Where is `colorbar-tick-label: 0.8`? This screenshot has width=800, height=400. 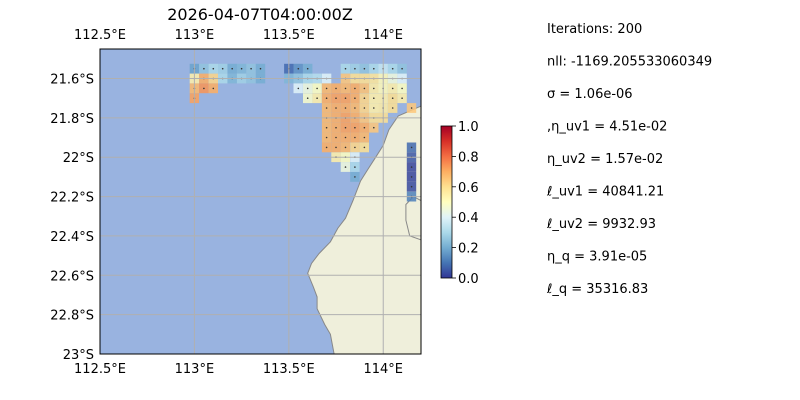 colorbar-tick-label: 0.8 is located at coordinates (468, 157).